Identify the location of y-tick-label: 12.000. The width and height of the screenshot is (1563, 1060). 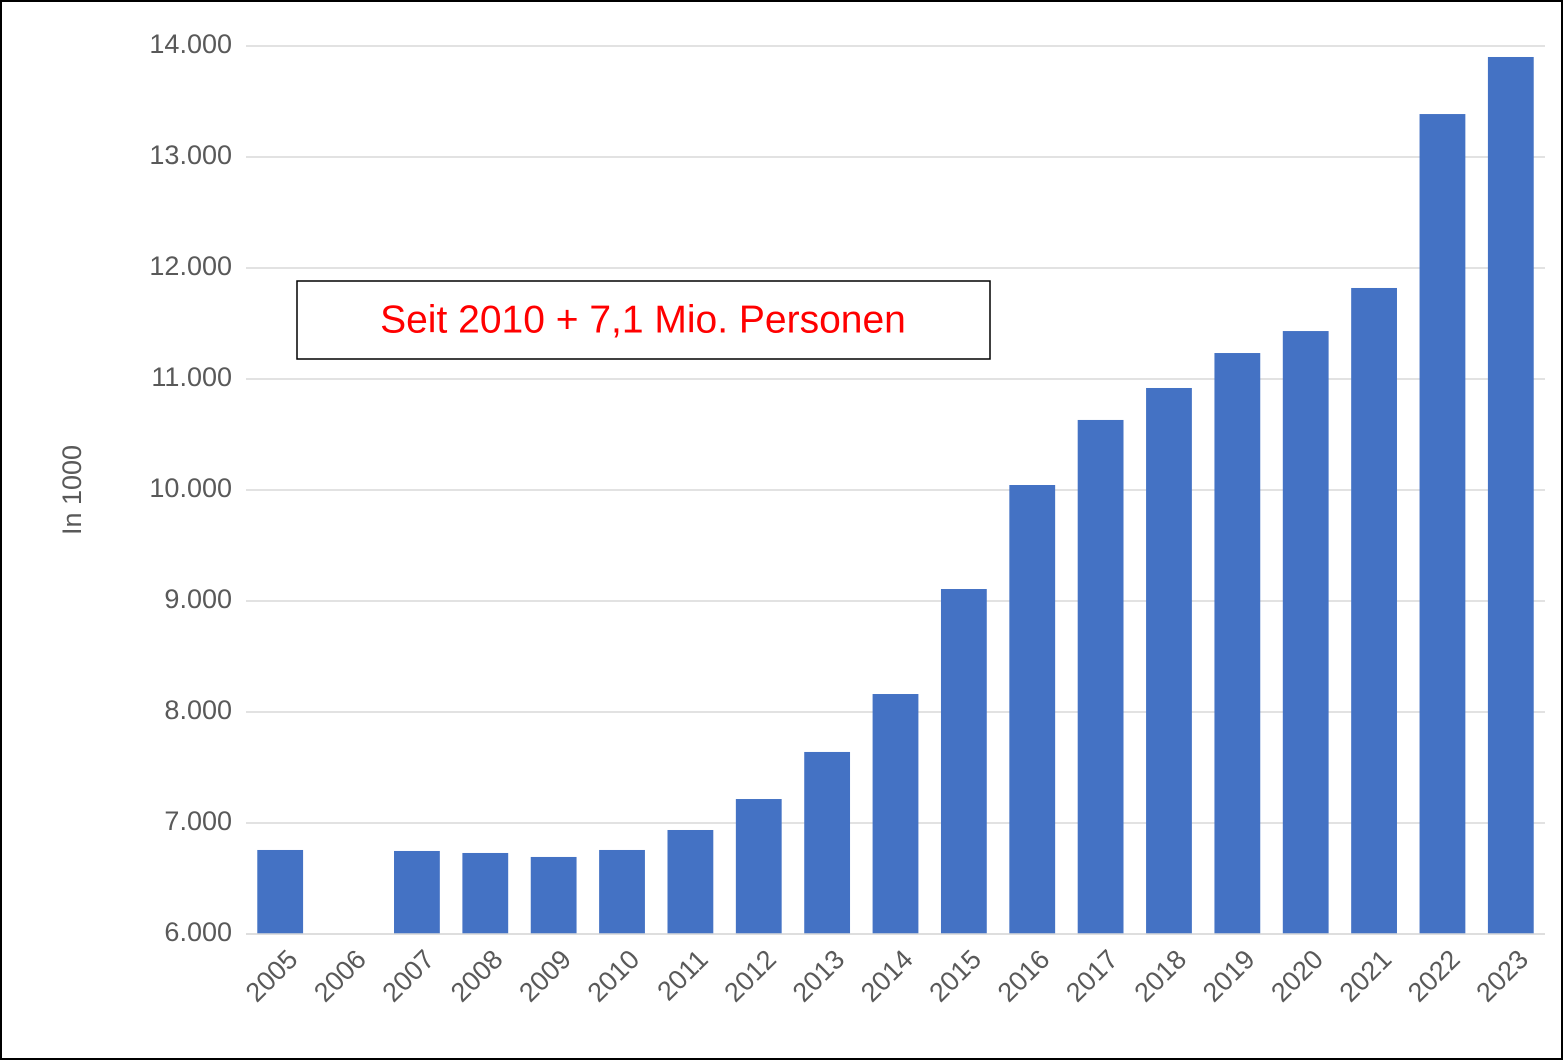
(190, 266).